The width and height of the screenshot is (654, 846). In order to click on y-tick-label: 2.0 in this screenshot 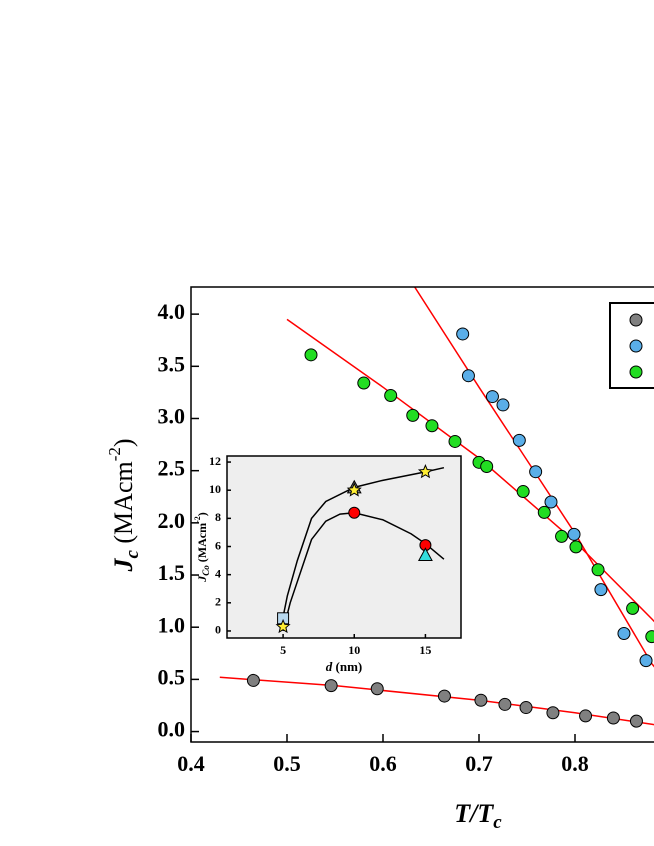, I will do `click(172, 520)`.